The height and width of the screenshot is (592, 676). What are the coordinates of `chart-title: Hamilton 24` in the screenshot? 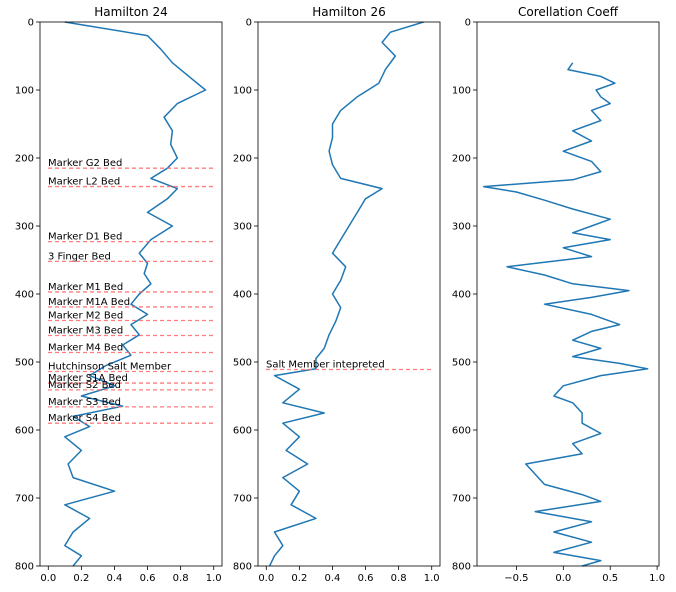 It's located at (130, 12).